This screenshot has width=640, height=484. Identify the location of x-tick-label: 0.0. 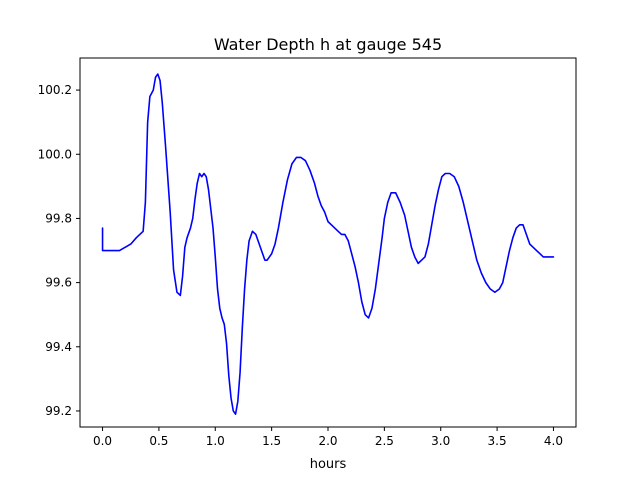
(102, 441).